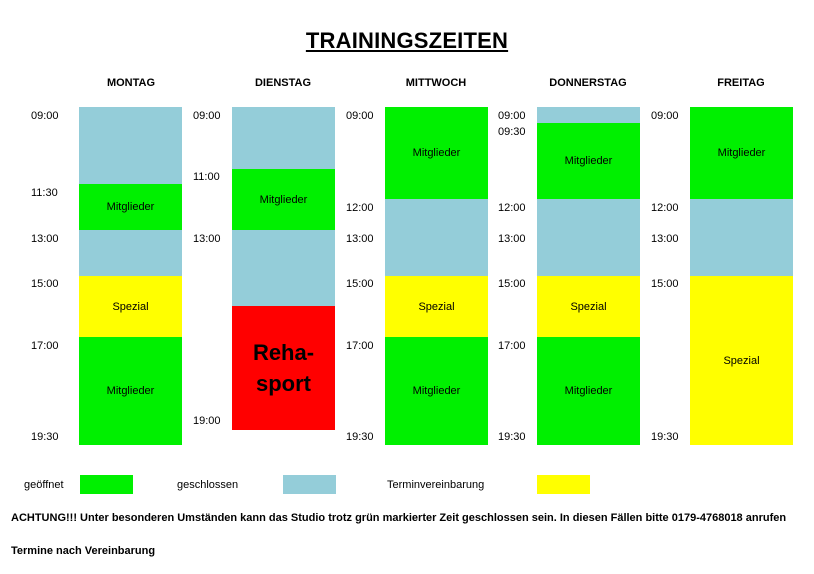 The height and width of the screenshot is (574, 814). I want to click on day-header-donnerstag: DONNERSTAG, so click(588, 83).